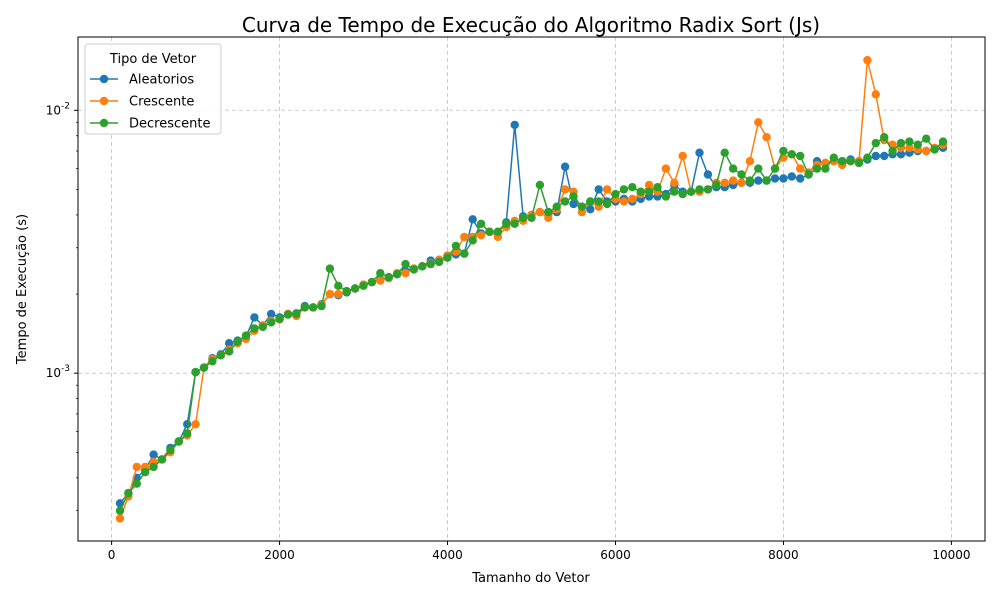 Image resolution: width=1000 pixels, height=600 pixels. Describe the element at coordinates (169, 124) in the screenshot. I see `legend-label: Decrescente` at that location.